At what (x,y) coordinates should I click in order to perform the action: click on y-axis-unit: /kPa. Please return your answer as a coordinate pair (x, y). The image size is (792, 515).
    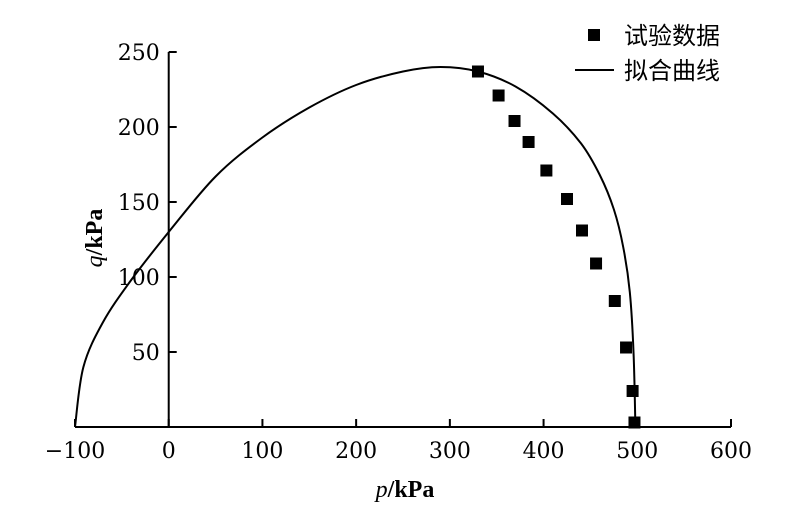
    Looking at the image, I should click on (95, 233).